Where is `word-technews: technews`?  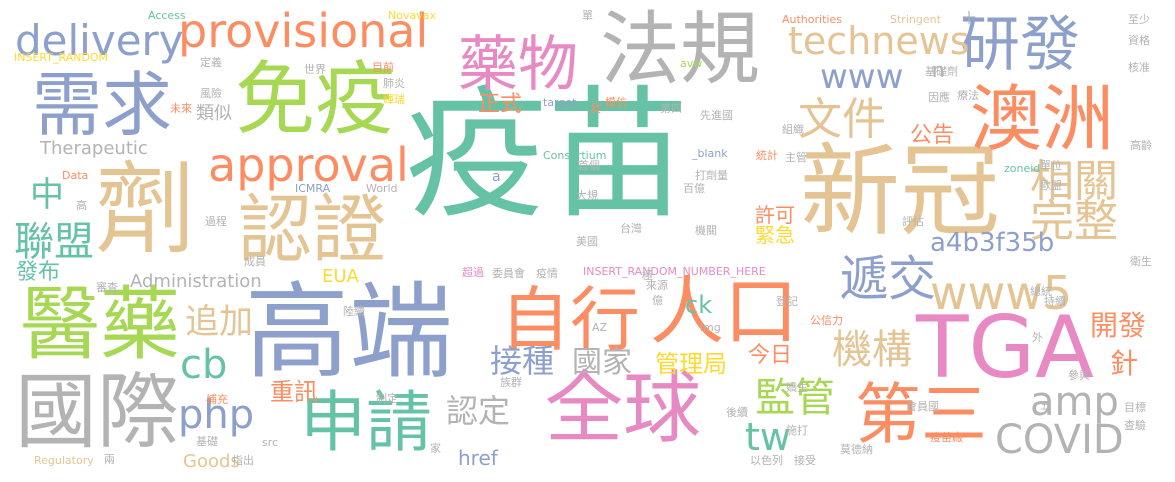 word-technews: technews is located at coordinates (879, 41).